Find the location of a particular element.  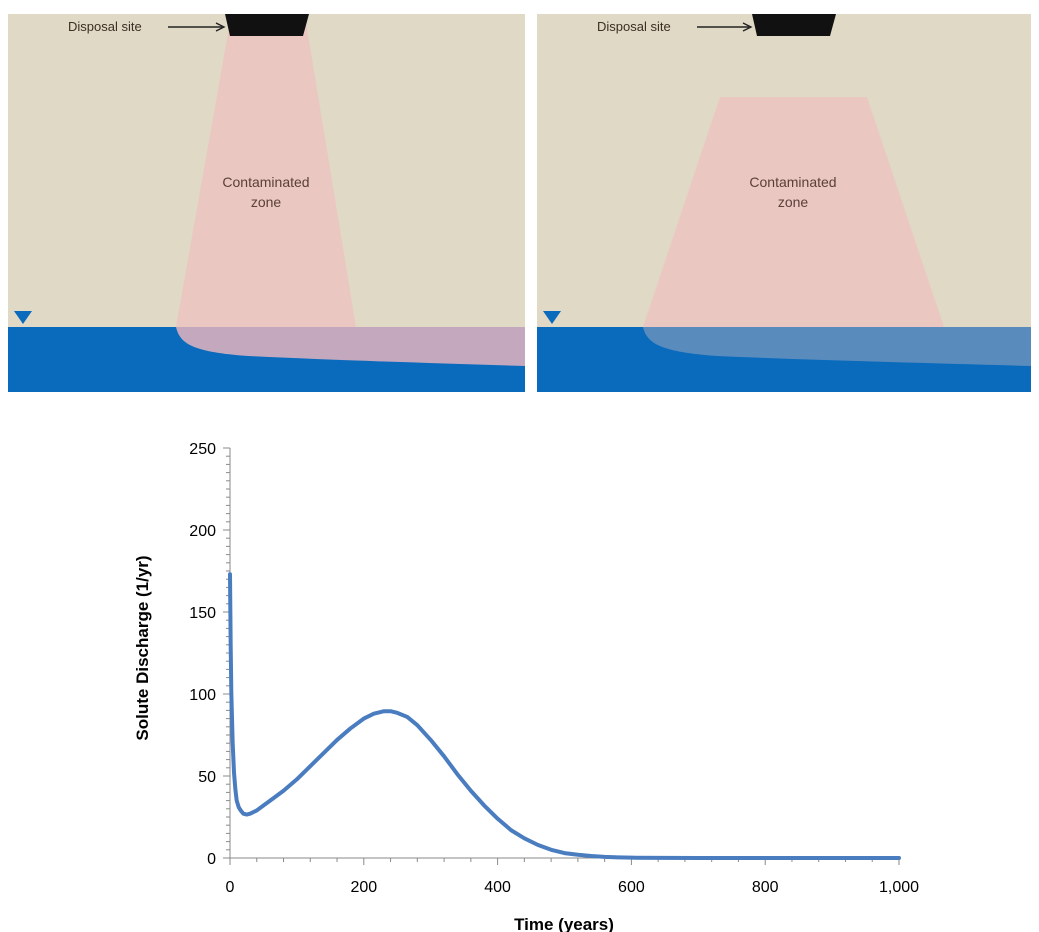

y-tick-label: 150 is located at coordinates (202, 613).